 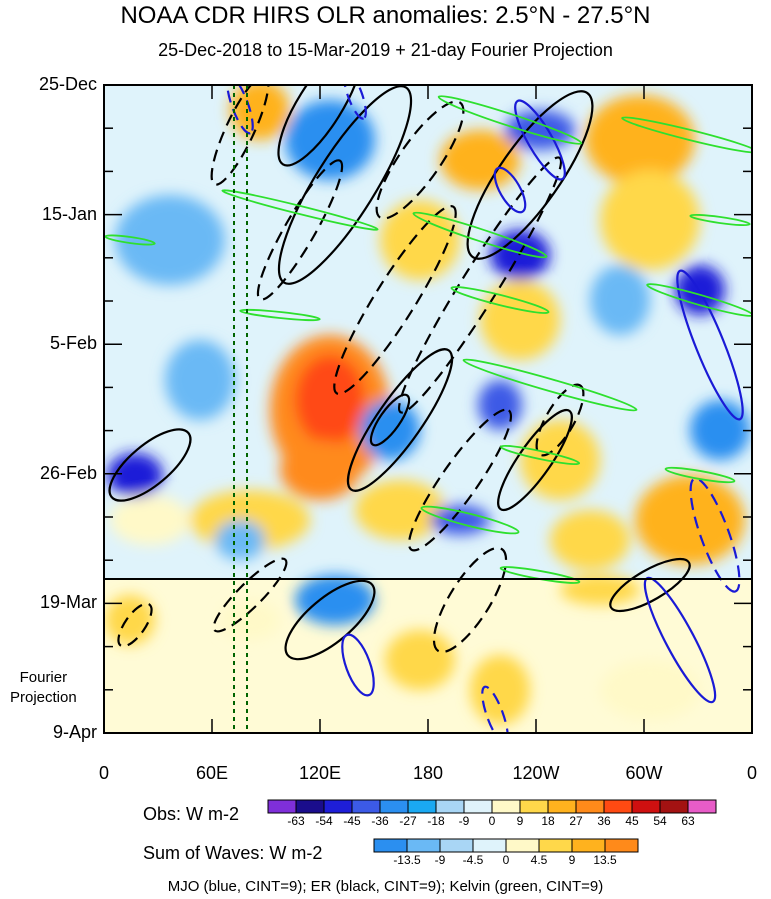 I want to click on x-tick-label: 60W, so click(x=644, y=773).